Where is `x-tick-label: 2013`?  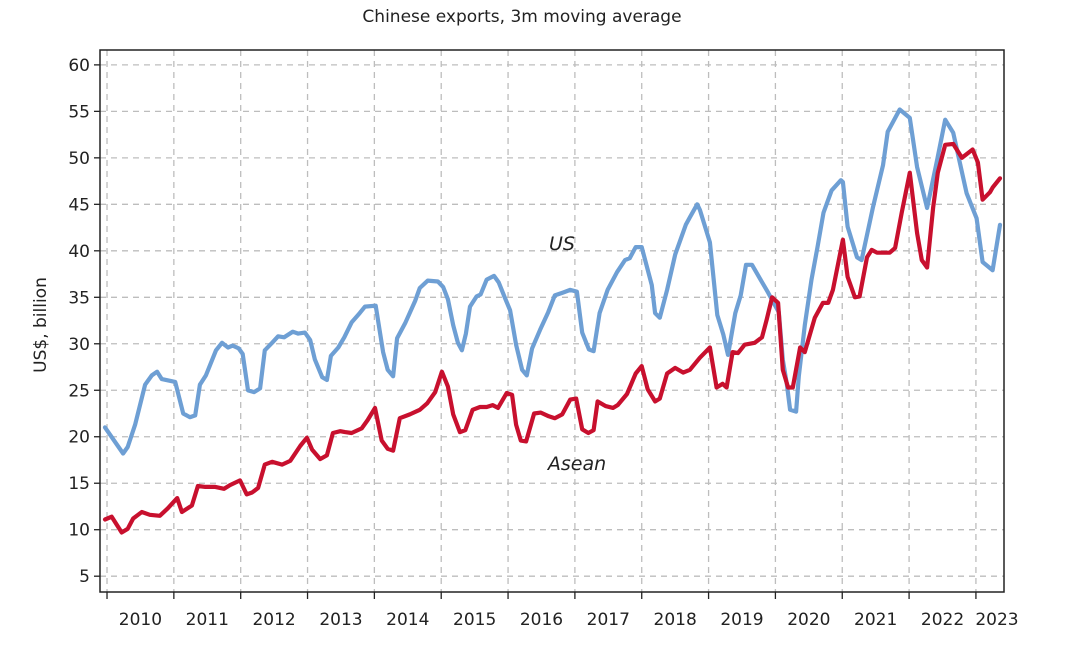 x-tick-label: 2013 is located at coordinates (340, 620).